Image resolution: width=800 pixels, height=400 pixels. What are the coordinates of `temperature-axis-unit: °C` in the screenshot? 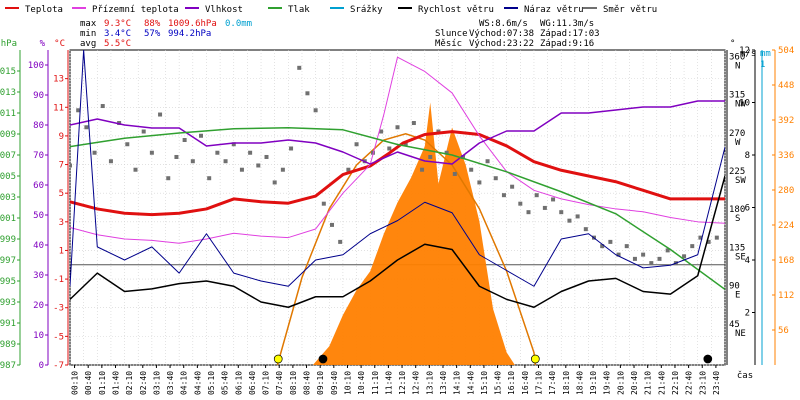 It's located at (59, 44).